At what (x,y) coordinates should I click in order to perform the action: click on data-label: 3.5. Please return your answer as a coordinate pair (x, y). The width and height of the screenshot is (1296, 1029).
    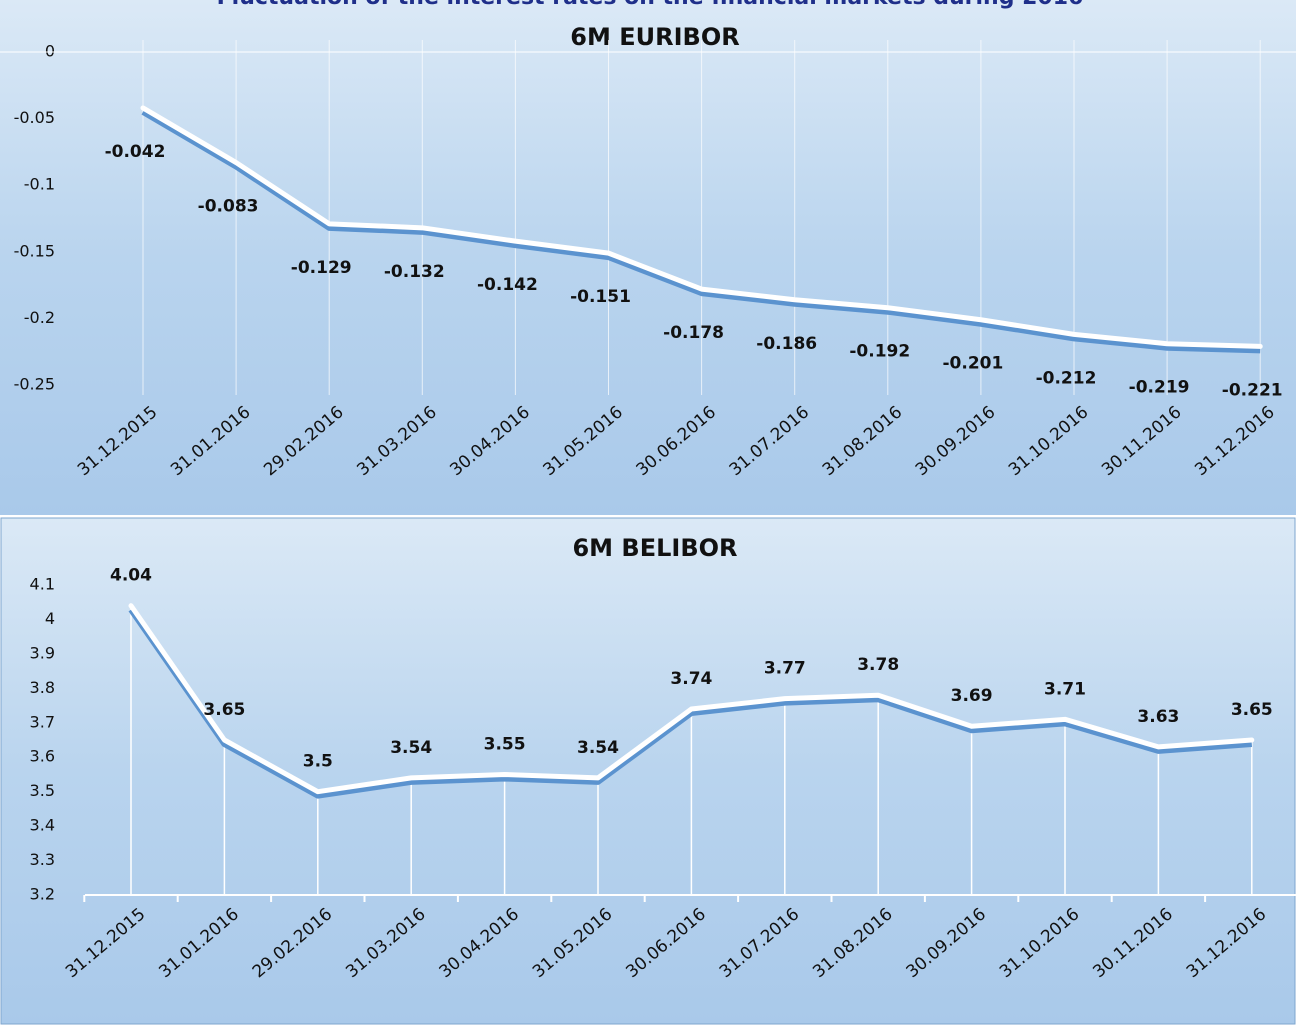
    Looking at the image, I should click on (318, 762).